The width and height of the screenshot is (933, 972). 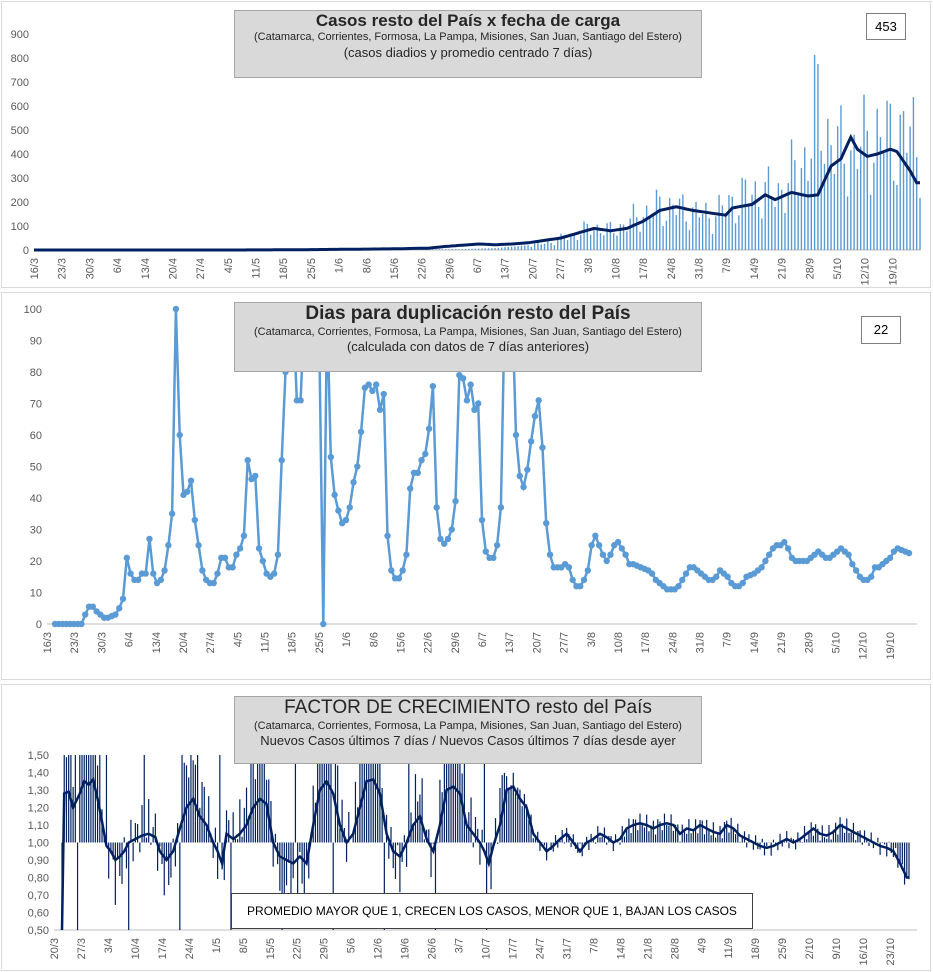 What do you see at coordinates (352, 945) in the screenshot?
I see `growth-x-tick-label: 5/6` at bounding box center [352, 945].